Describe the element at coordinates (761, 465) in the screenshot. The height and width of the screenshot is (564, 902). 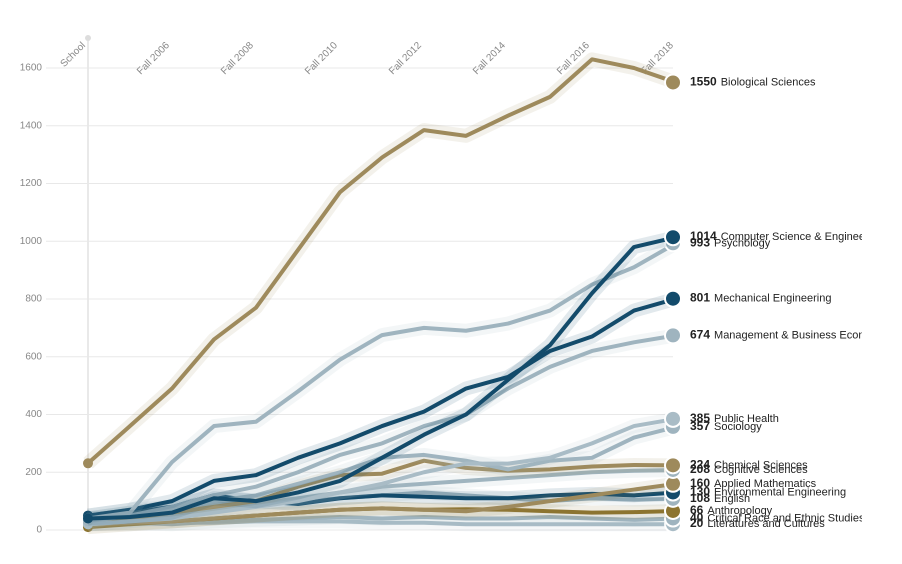
I see `legend-name: Chemical Sciences` at that location.